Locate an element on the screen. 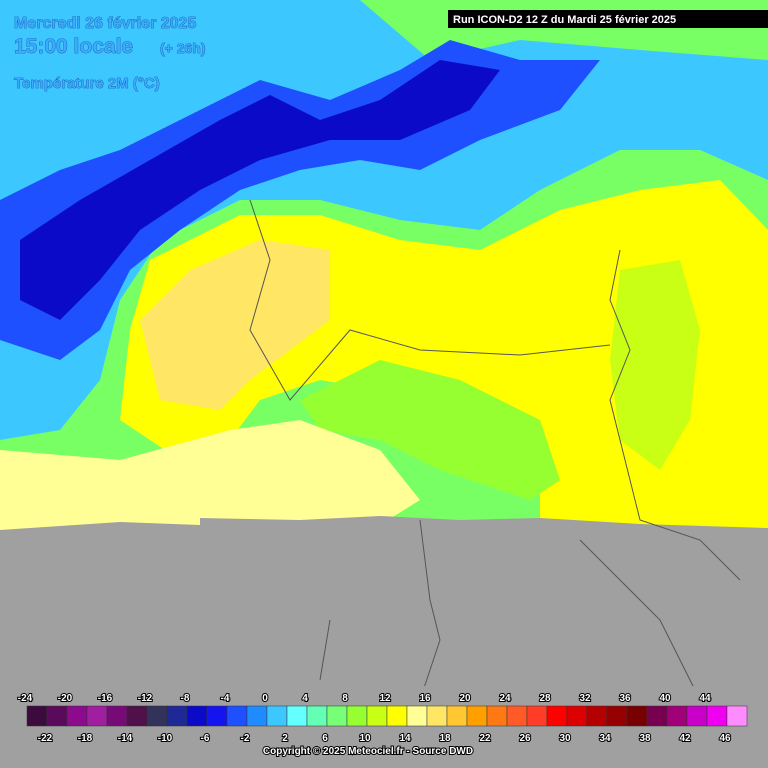 This screenshot has width=768, height=768. legend-label: 0 is located at coordinates (265, 698).